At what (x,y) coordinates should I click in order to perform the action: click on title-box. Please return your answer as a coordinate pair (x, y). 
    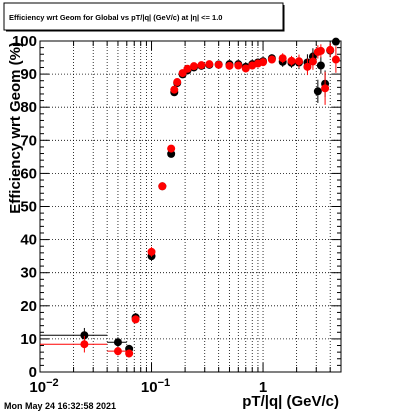
    Looking at the image, I should click on (143, 16).